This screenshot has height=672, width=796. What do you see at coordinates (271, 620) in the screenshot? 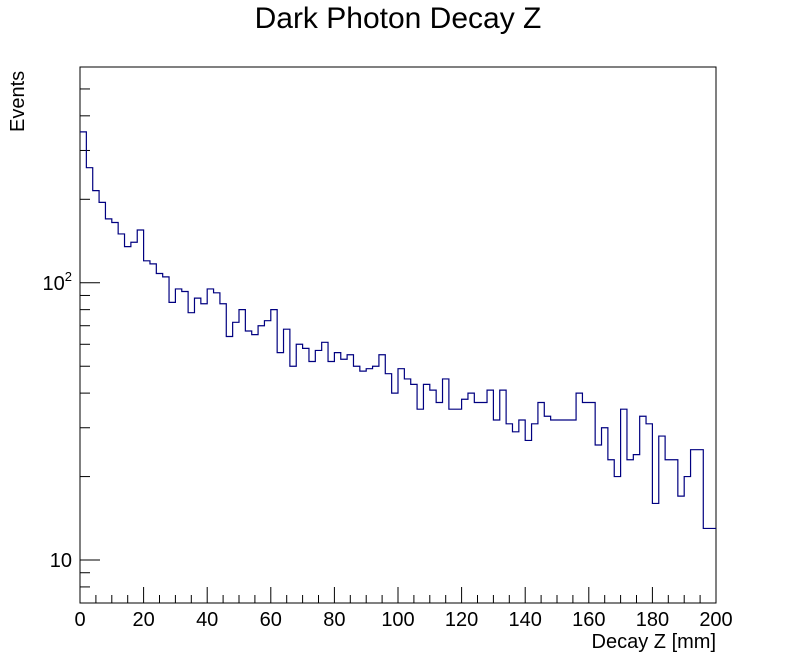
I see `x-tick-label: 60` at bounding box center [271, 620].